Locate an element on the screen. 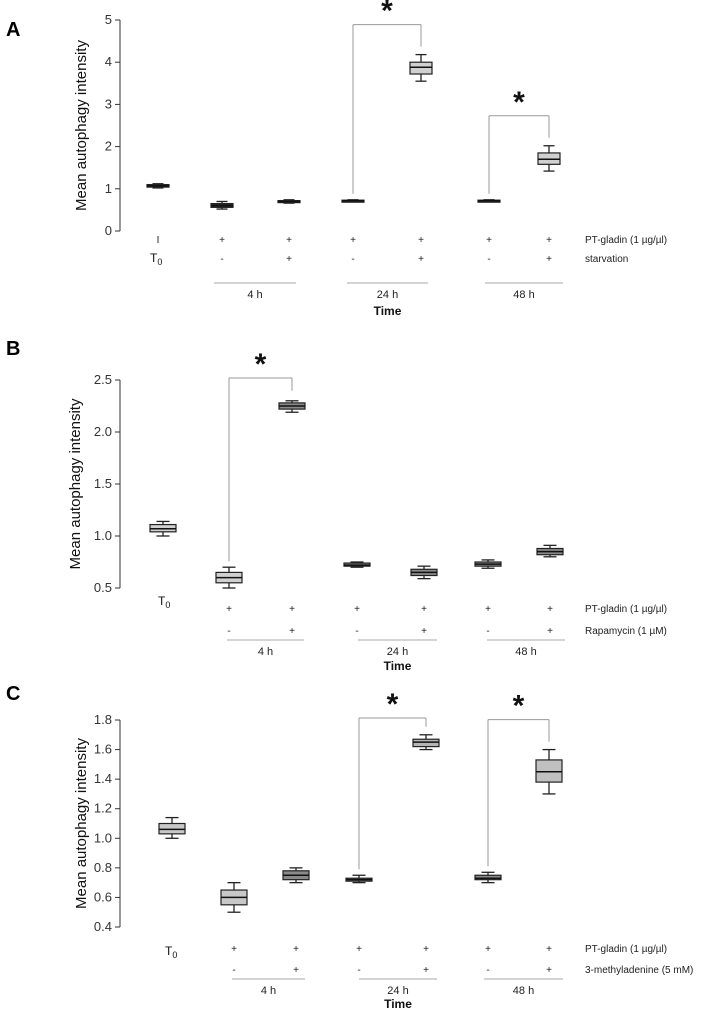 Image resolution: width=720 pixels, height=1013 pixels. row2-label: 3-methyladenine (5 mM) is located at coordinates (639, 970).